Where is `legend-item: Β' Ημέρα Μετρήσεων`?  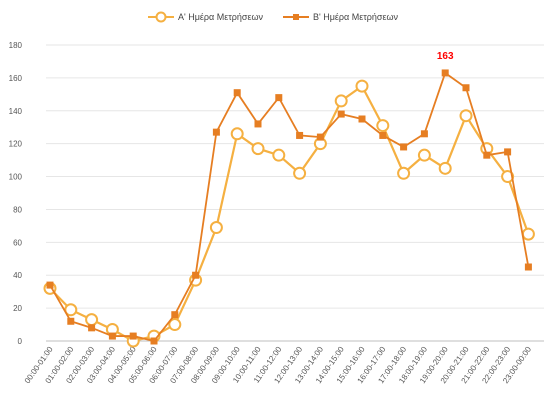
legend-item: Β' Ημέρα Μετρήσεων is located at coordinates (341, 17).